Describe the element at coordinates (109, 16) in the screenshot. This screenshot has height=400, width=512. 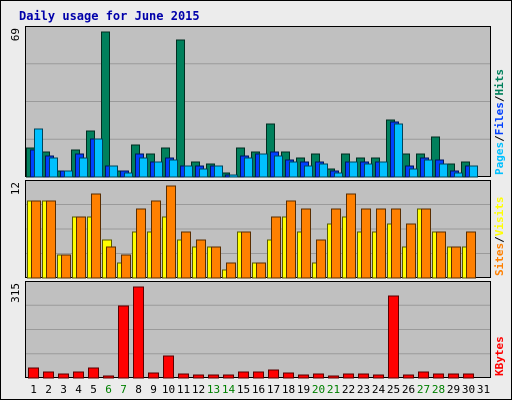
I see `chart-title: Daily usage for June 2015` at that location.